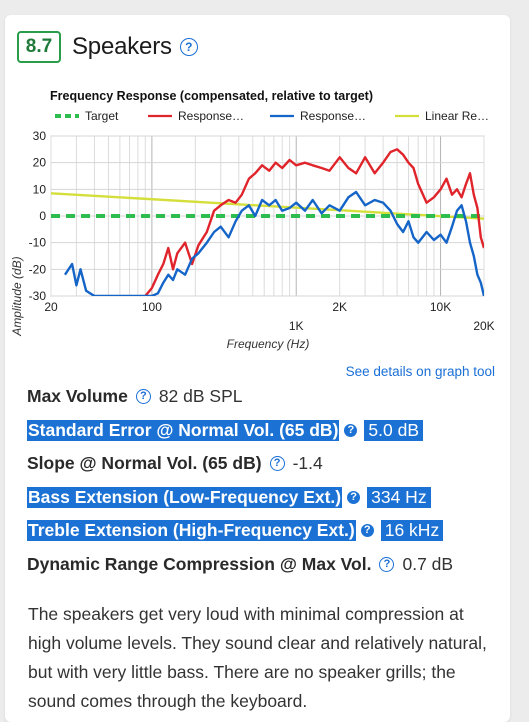 This screenshot has height=722, width=529. What do you see at coordinates (40, 189) in the screenshot?
I see `y-tick-label: 10` at bounding box center [40, 189].